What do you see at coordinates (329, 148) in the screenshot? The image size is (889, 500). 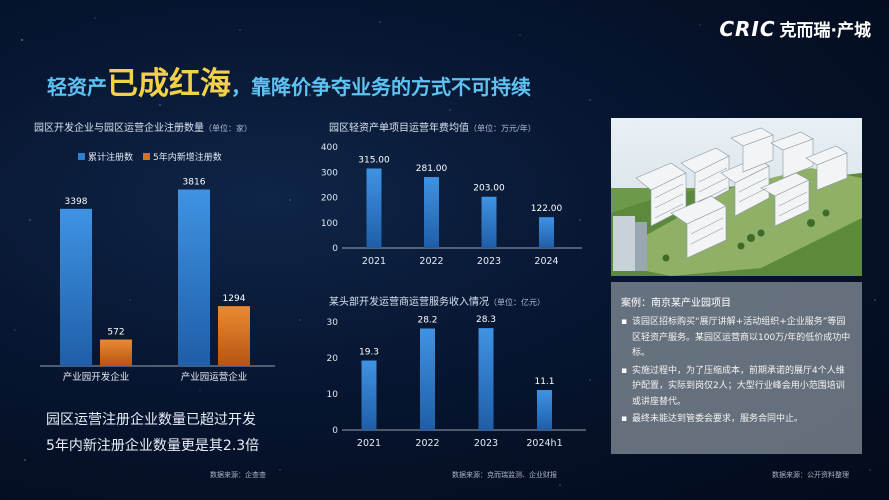 I see `chart2-y-tick-label: 400` at bounding box center [329, 148].